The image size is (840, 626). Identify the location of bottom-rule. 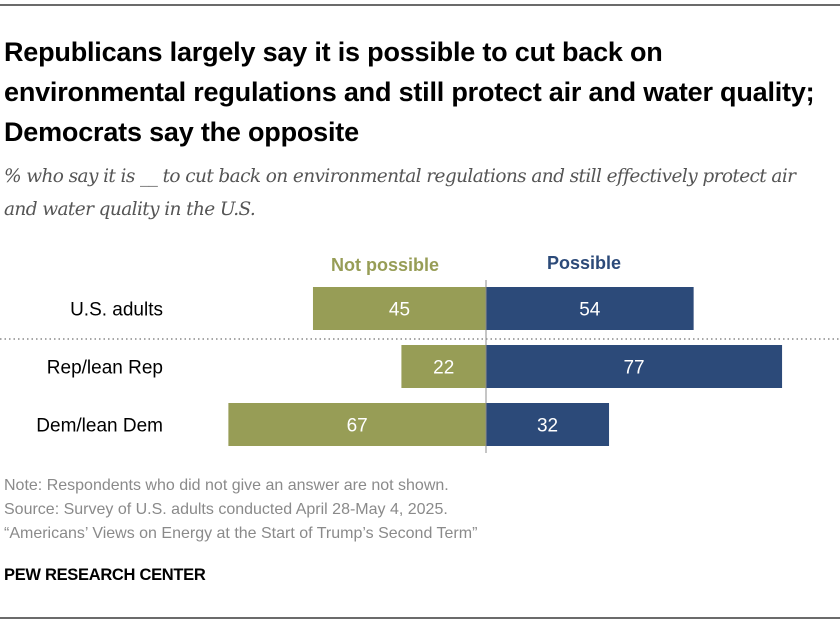
(420, 618).